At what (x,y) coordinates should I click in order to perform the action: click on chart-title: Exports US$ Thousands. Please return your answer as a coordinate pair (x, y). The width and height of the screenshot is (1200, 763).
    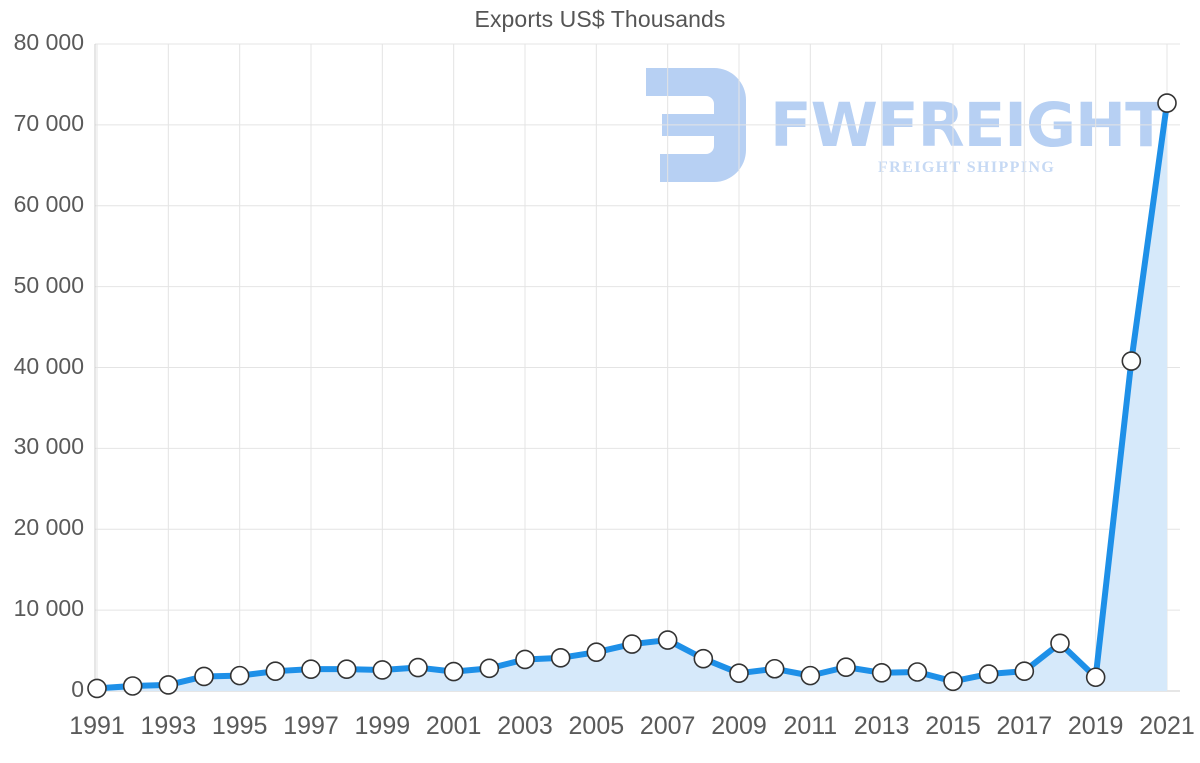
    Looking at the image, I should click on (600, 19).